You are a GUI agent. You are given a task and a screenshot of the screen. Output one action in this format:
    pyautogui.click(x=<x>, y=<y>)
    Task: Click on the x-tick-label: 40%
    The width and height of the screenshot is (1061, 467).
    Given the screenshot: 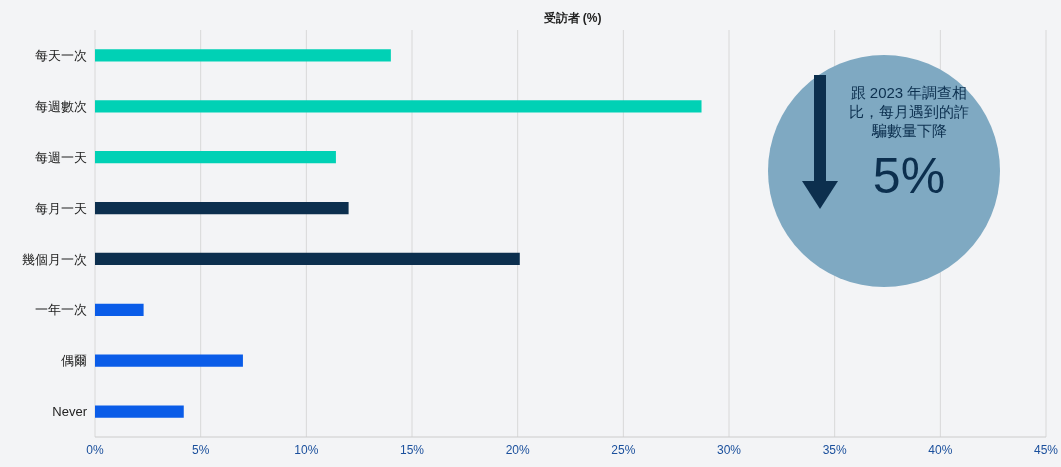 What is the action you would take?
    pyautogui.click(x=940, y=449)
    